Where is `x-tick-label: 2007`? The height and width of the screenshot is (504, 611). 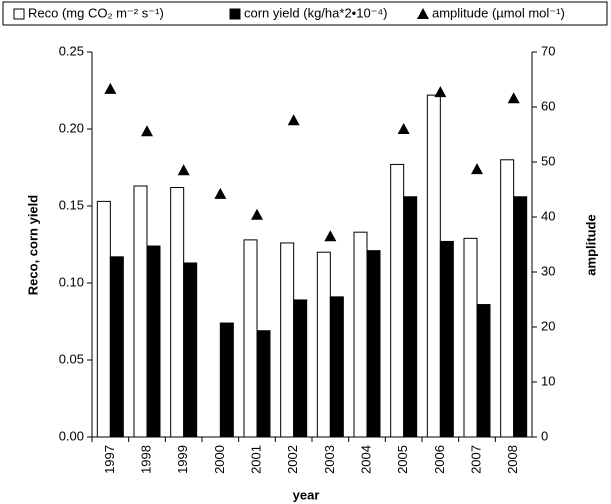 x-tick-label: 2007 is located at coordinates (475, 459).